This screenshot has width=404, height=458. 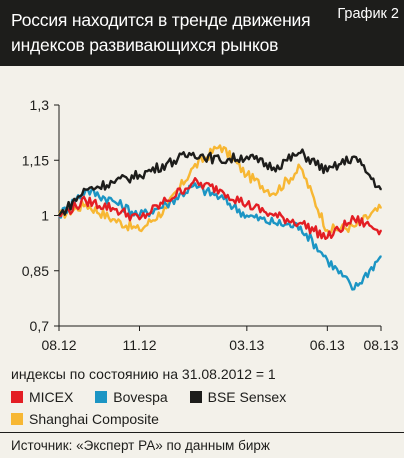 I want to click on legend-item-micex: MICEX, so click(x=42, y=397).